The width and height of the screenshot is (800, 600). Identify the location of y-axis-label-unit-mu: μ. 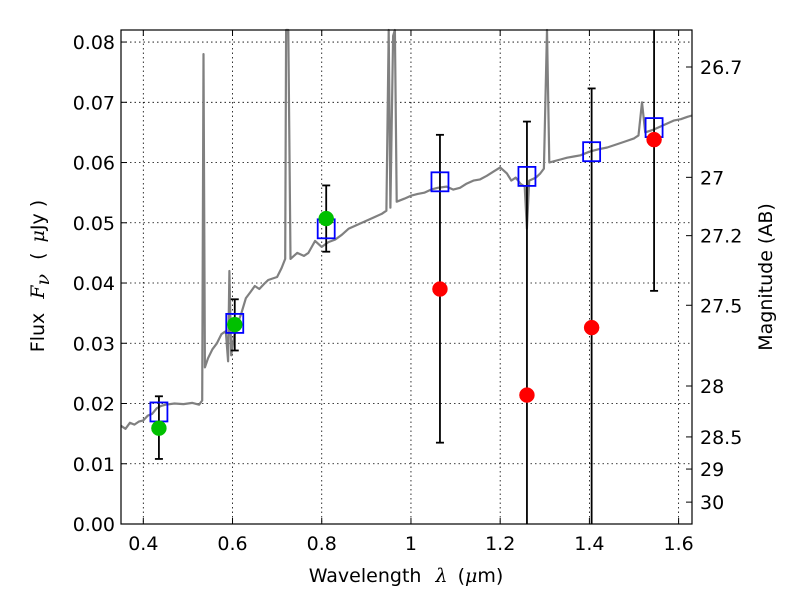
(38, 236).